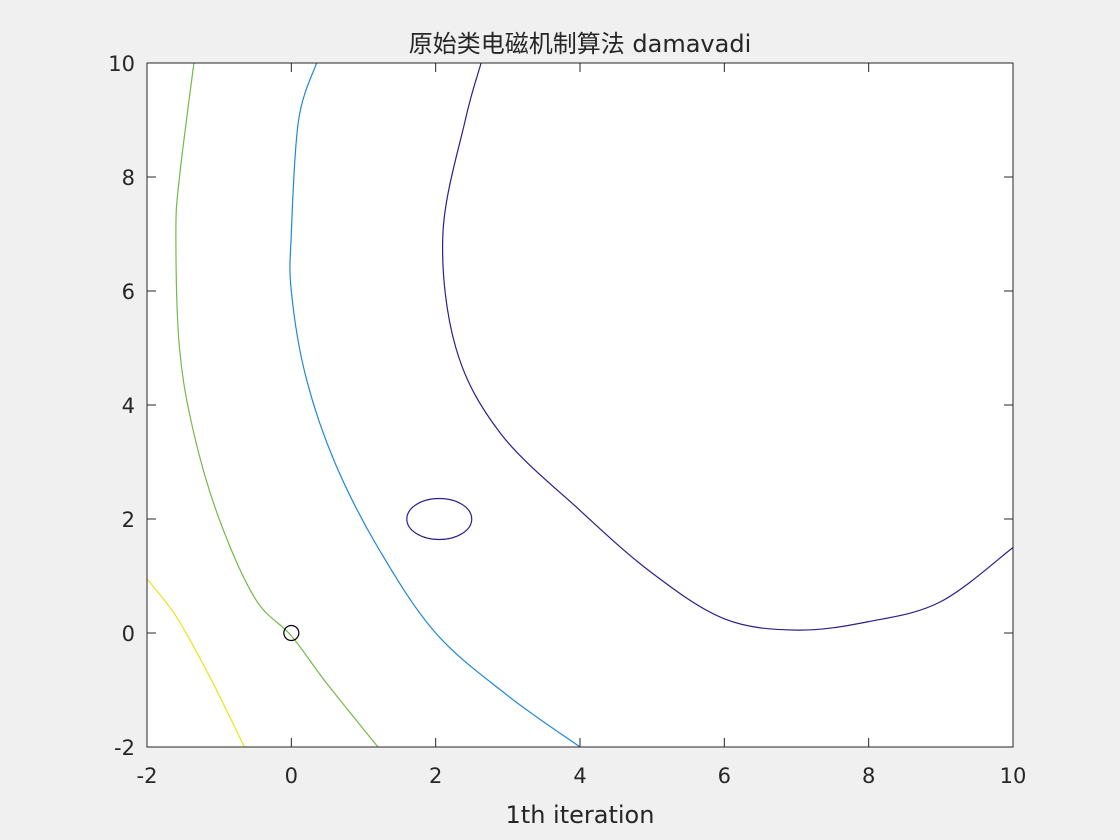 This screenshot has height=840, width=1120. What do you see at coordinates (435, 776) in the screenshot?
I see `x-tick-label-2: 2` at bounding box center [435, 776].